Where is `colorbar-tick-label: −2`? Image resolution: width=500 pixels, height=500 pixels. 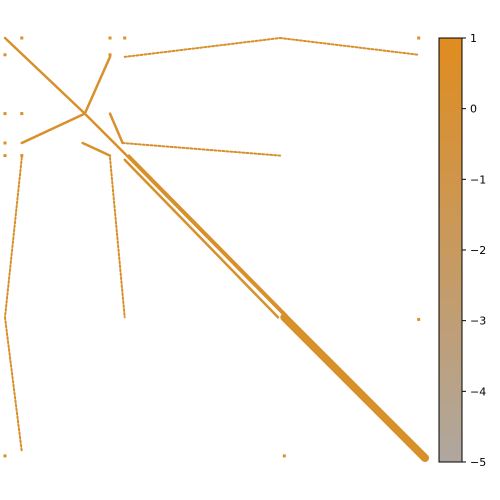 colorbar-tick-label: −2 is located at coordinates (478, 250).